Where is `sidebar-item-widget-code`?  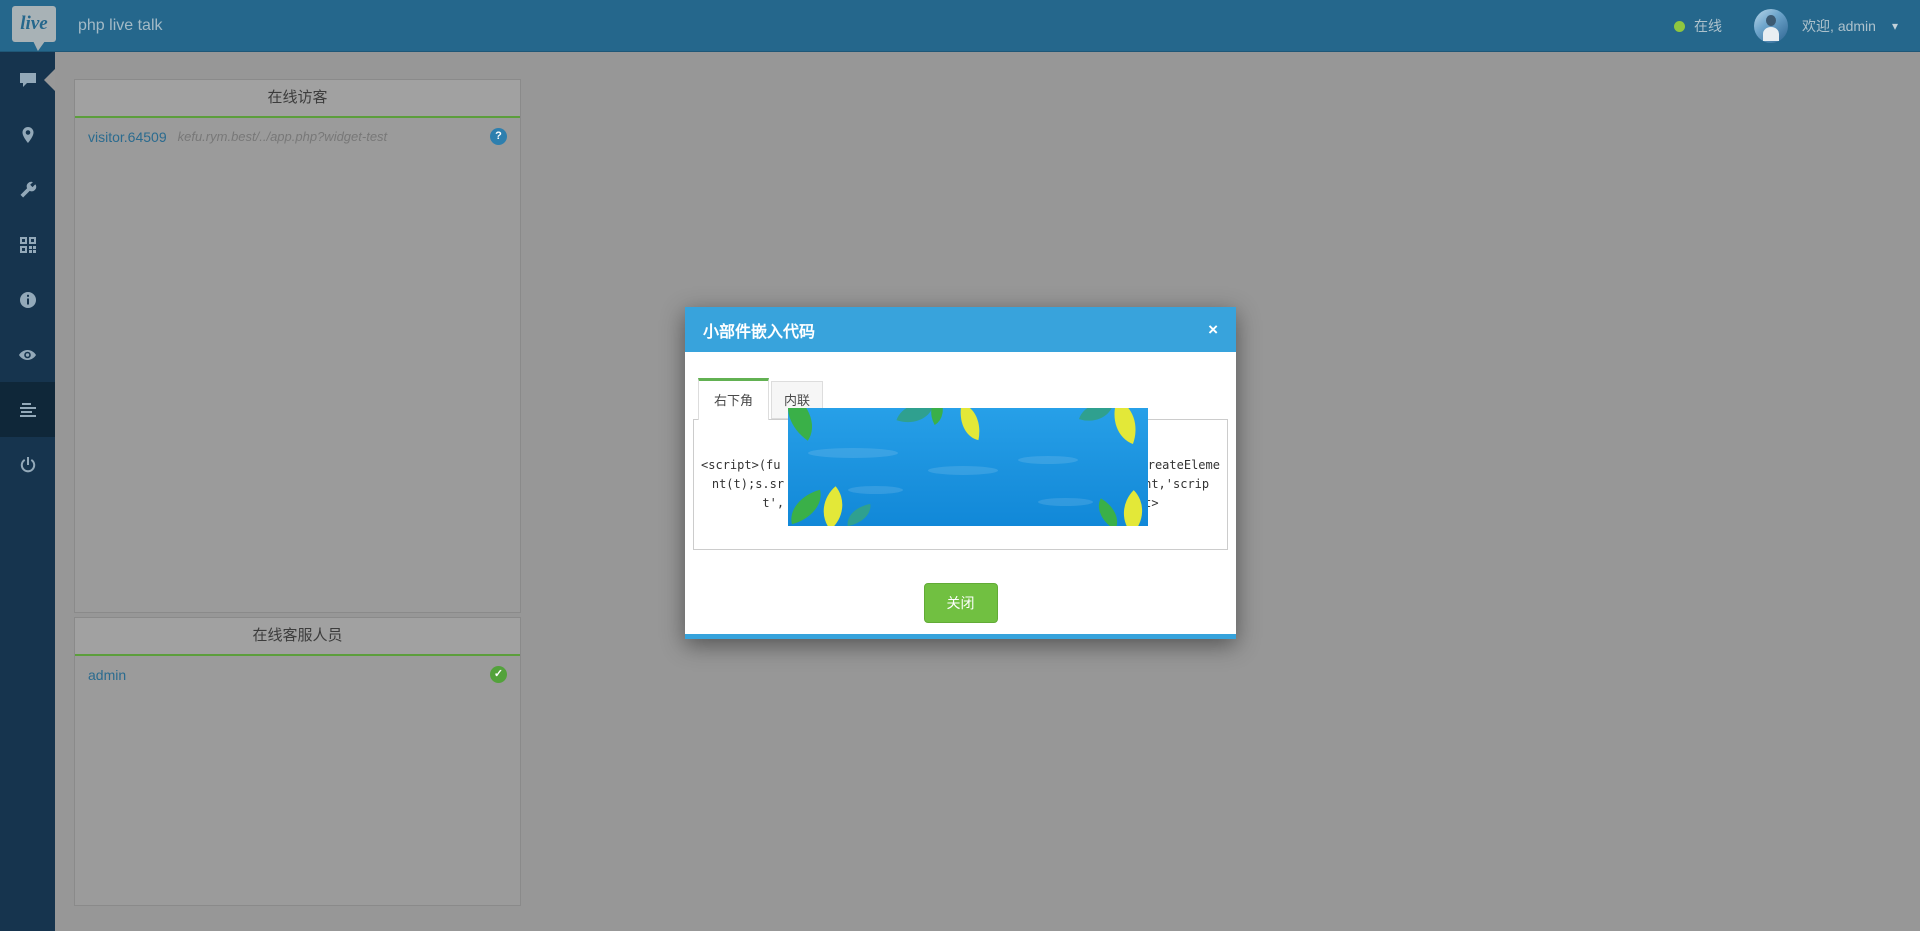
sidebar-item-widget-code is located at coordinates (27, 244).